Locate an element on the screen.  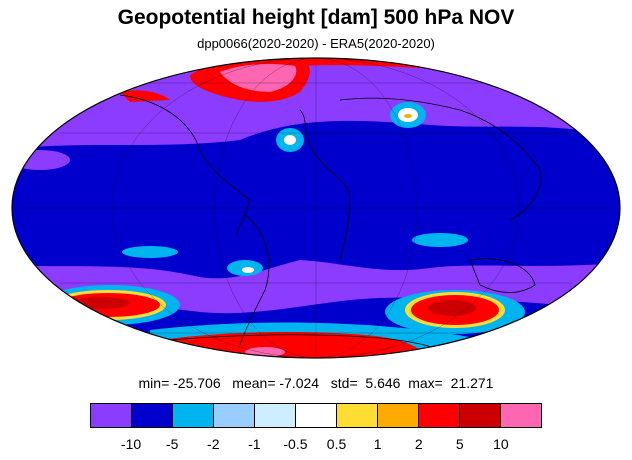
colorbar-tick-label: 5 is located at coordinates (459, 444).